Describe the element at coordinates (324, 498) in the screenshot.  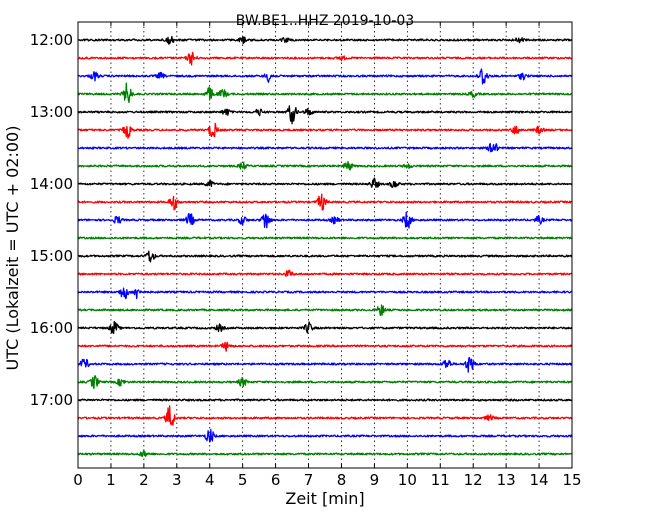
I see `x-axis-label: Zeit [min]` at that location.